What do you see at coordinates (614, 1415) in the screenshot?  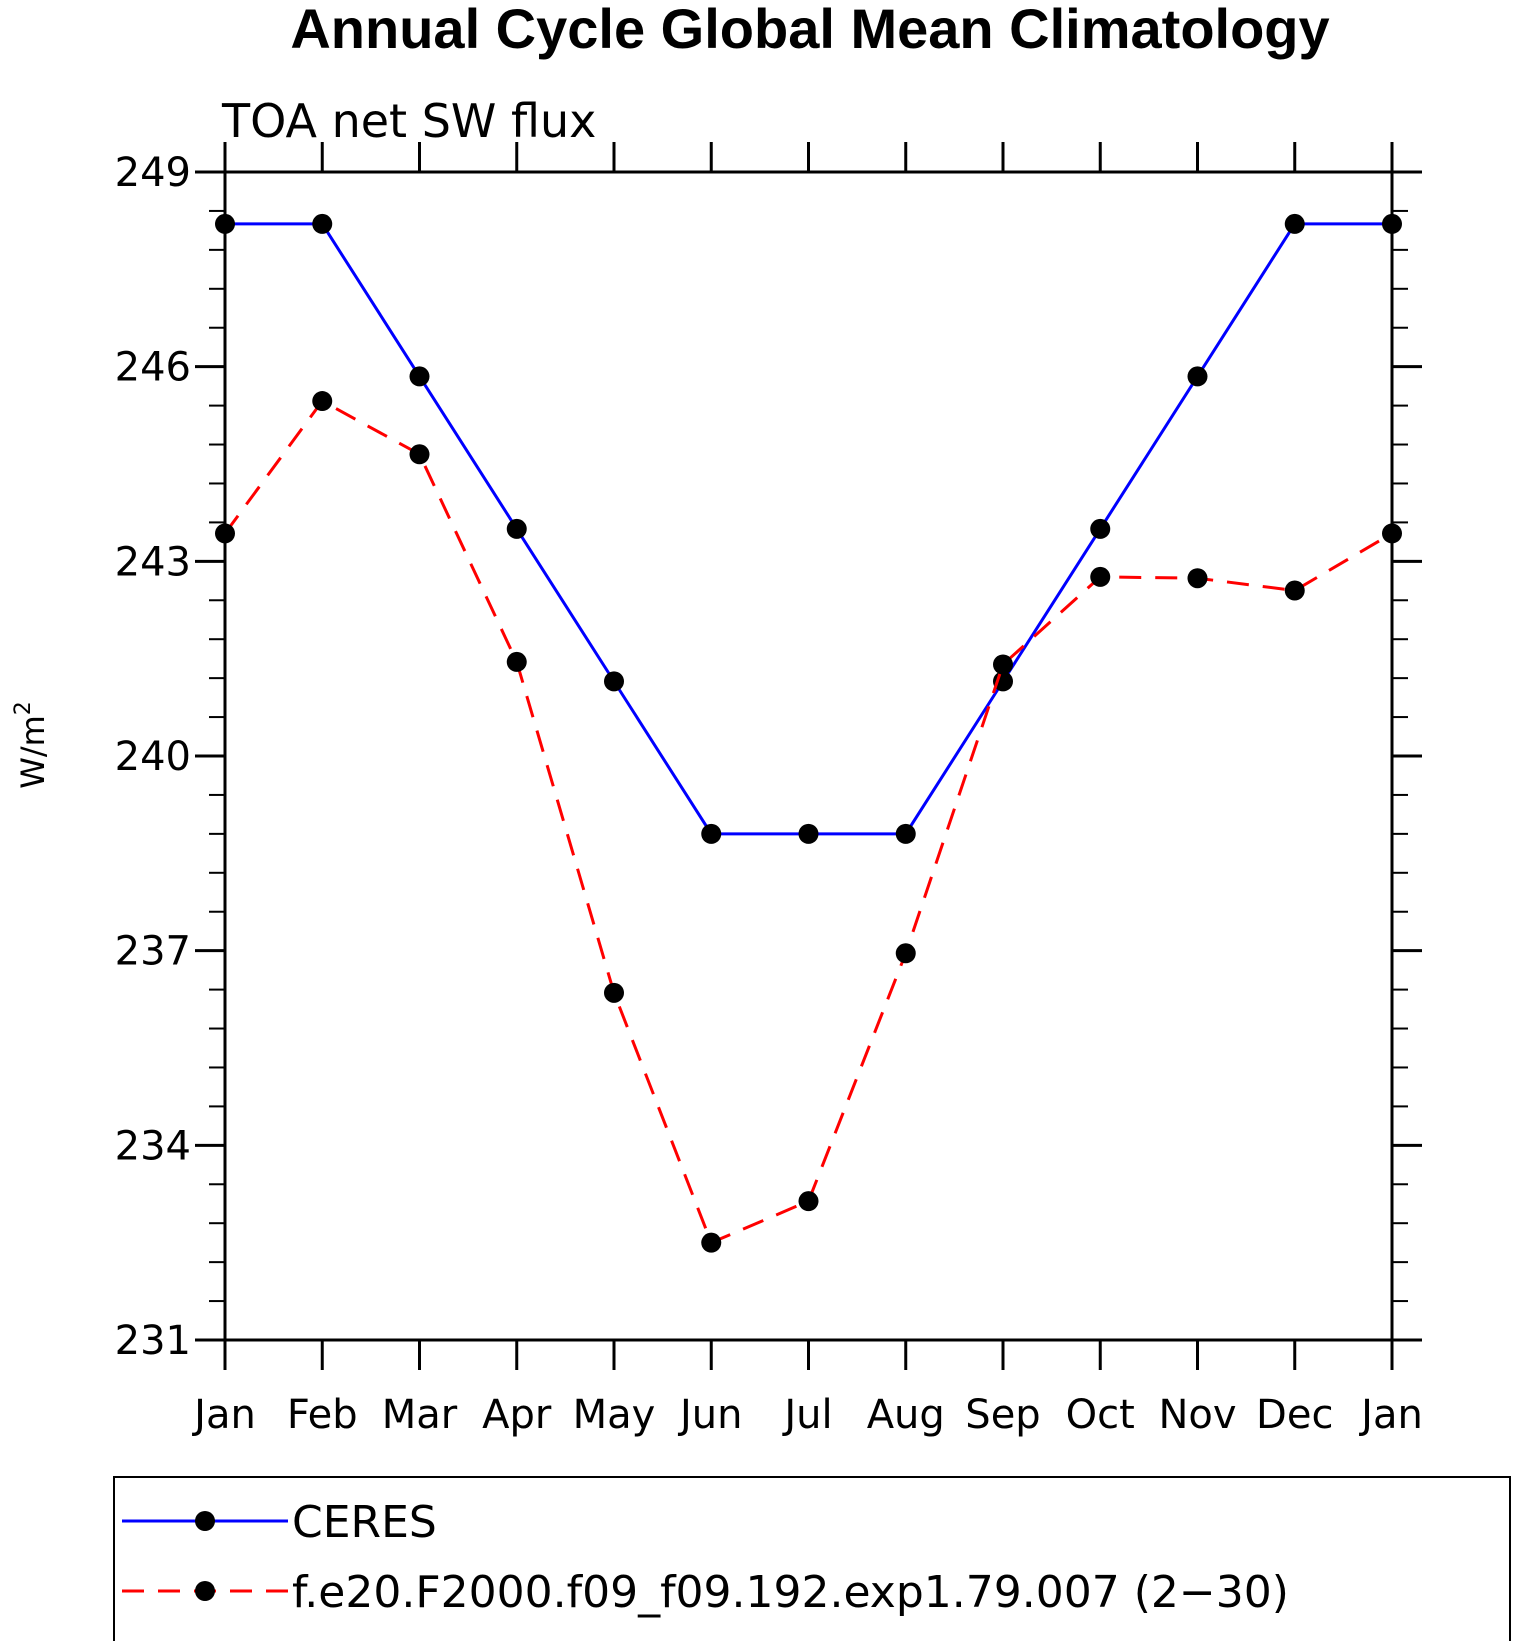 I see `x-tick-label: May` at bounding box center [614, 1415].